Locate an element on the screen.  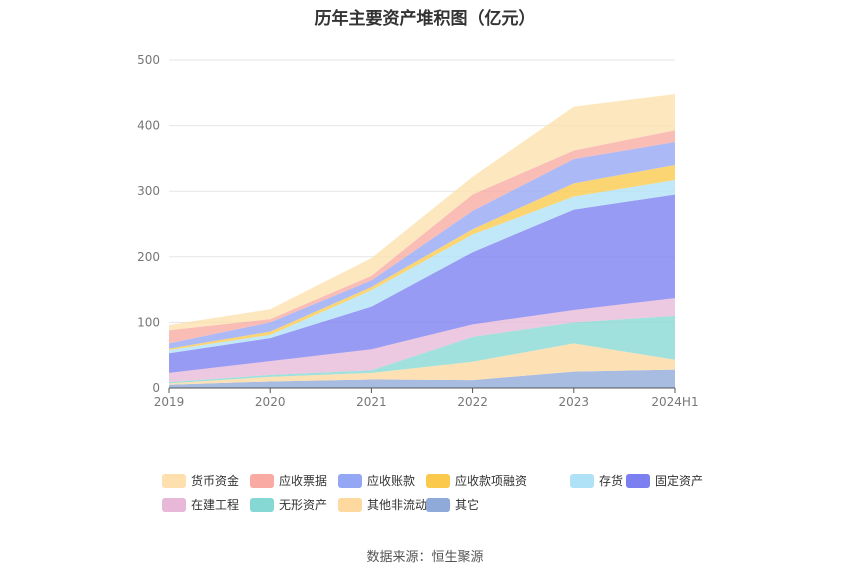
legend-item: 货币资金 is located at coordinates (200, 480).